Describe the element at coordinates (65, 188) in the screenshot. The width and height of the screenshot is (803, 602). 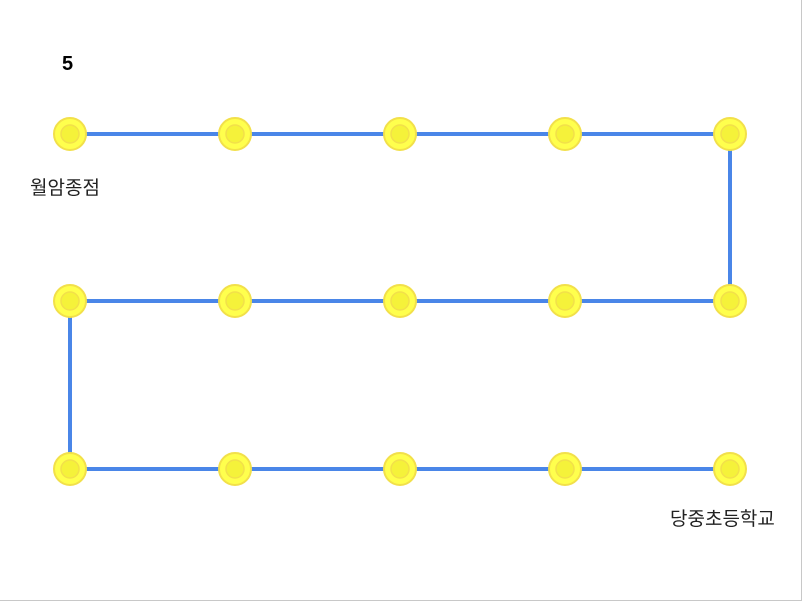
I see `start-stop-label: 월암종점` at that location.